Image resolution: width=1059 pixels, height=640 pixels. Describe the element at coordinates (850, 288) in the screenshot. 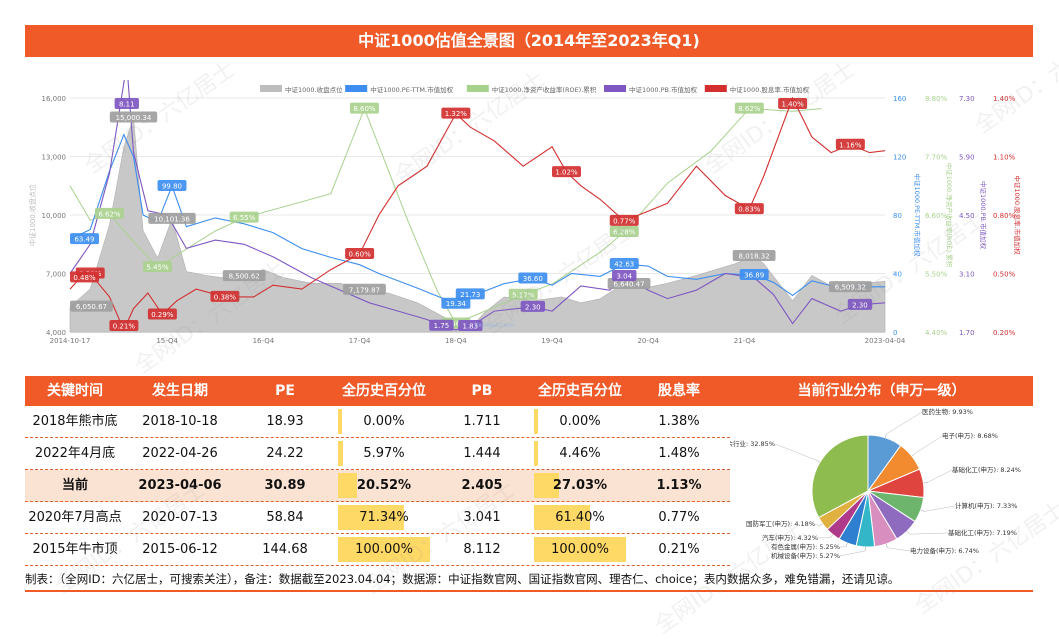

I see `svg-text: 6,509.32` at that location.